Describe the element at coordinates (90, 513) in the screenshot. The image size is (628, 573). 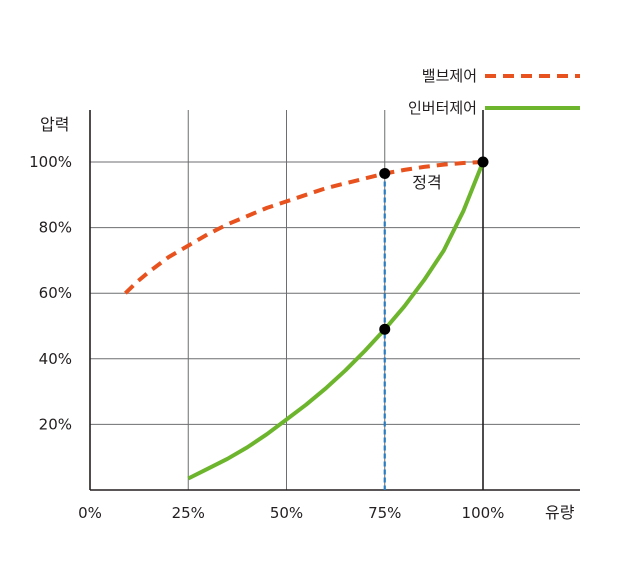
I see `x-tick-label-0: 0%` at that location.